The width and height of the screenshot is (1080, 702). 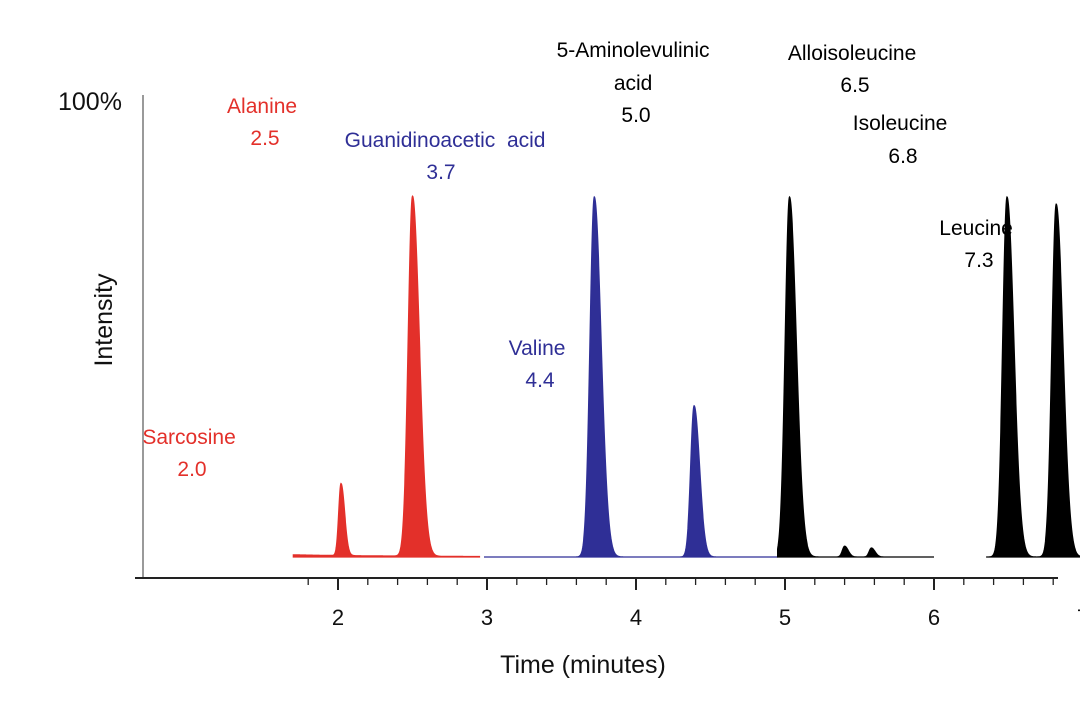 What do you see at coordinates (265, 122) in the screenshot?
I see `peak-label-alanine: Alanine 2.5` at bounding box center [265, 122].